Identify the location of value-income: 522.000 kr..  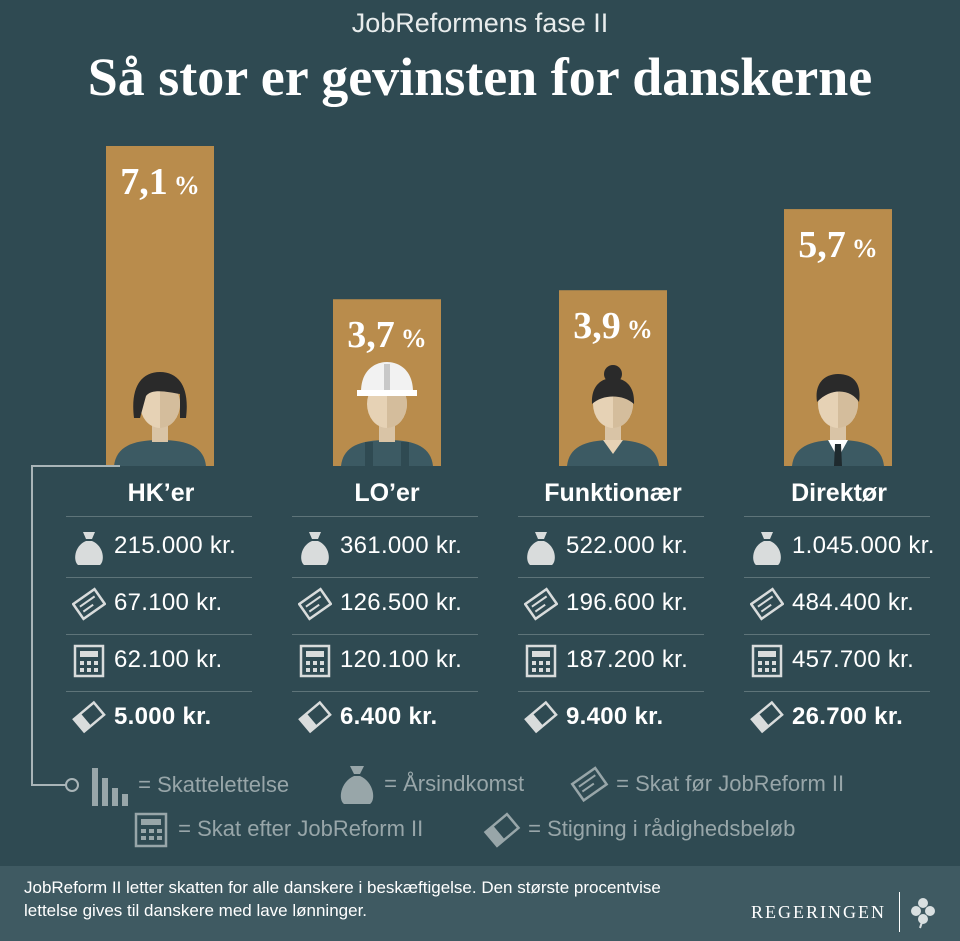
(627, 545).